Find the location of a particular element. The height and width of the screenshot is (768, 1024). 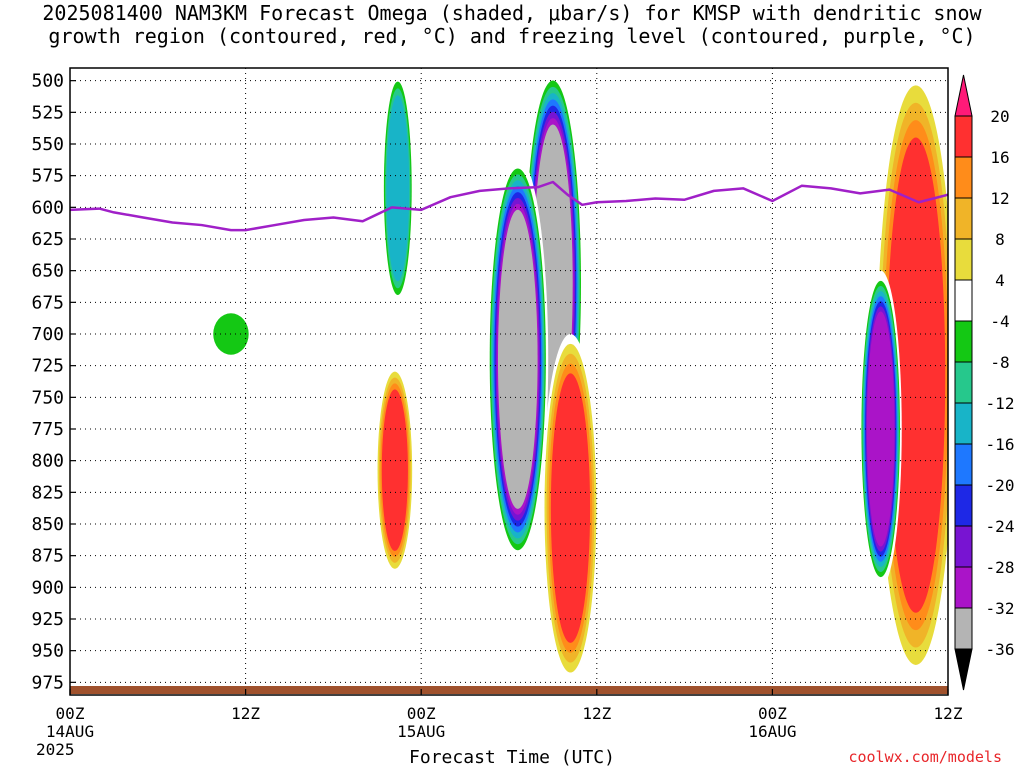

colorbar-label: 12 is located at coordinates (999, 198).